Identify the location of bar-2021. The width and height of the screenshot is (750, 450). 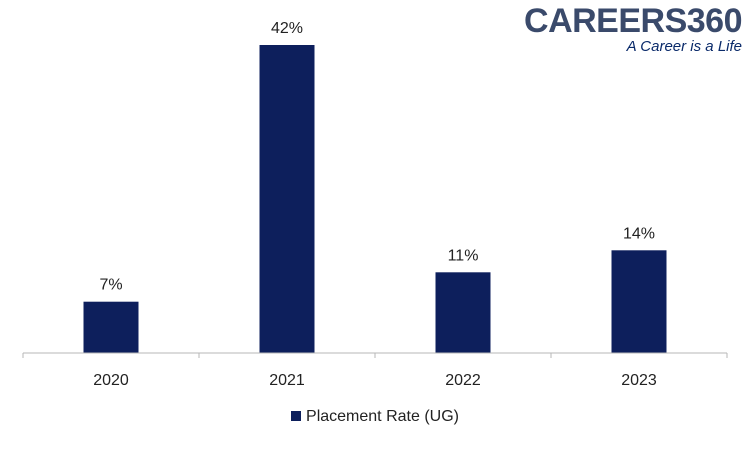
(287, 199).